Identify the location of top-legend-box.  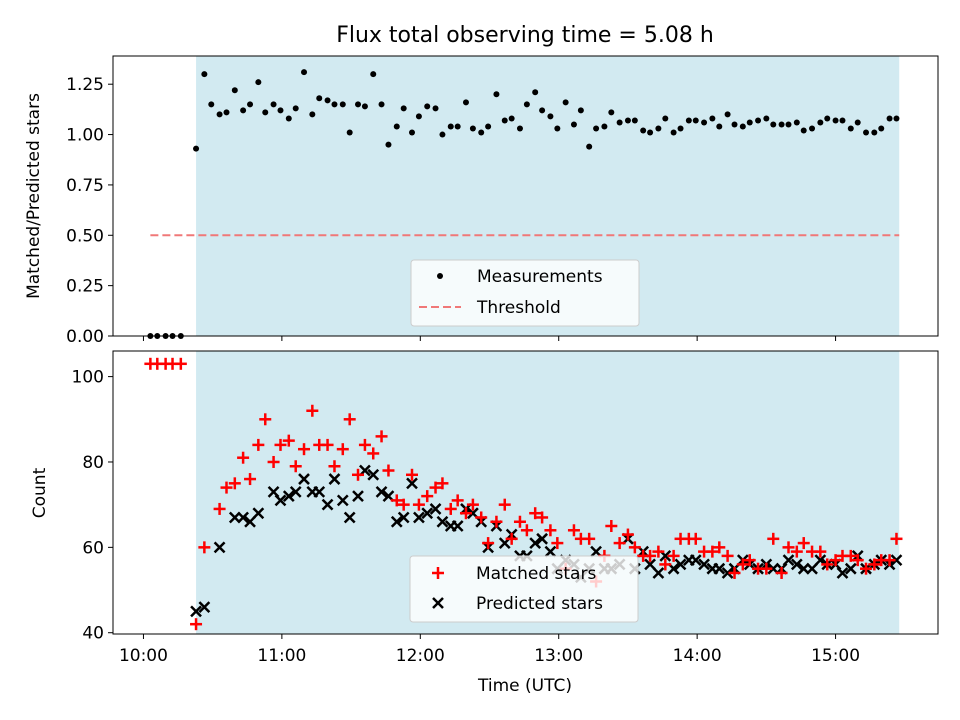
(525, 293).